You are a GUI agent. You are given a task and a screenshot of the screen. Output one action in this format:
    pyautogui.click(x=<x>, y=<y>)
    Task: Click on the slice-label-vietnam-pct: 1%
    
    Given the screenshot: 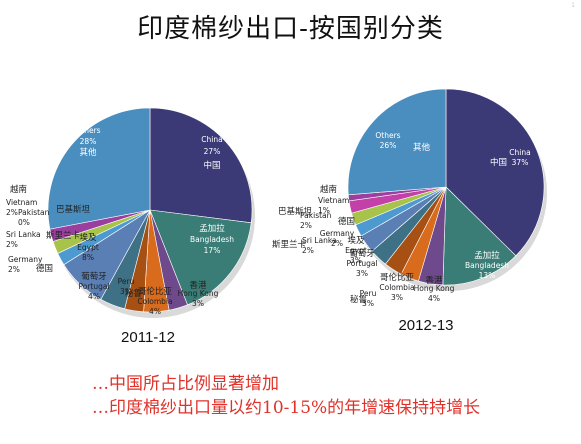 What is the action you would take?
    pyautogui.click(x=324, y=210)
    